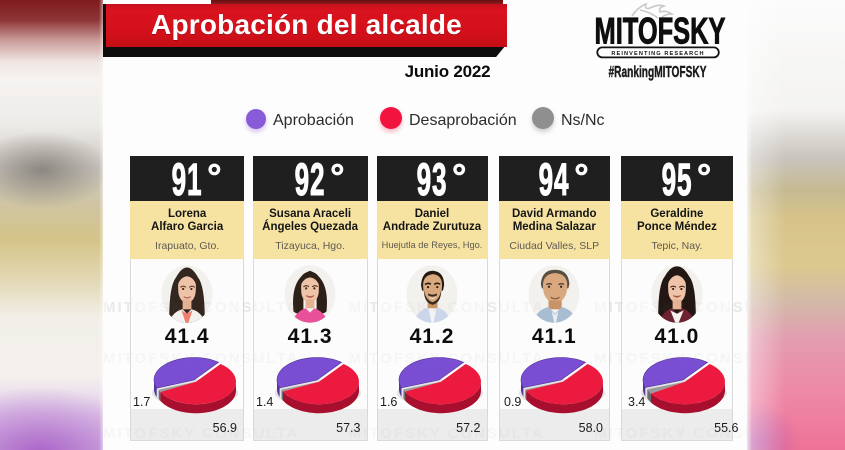 Image resolution: width=845 pixels, height=450 pixels. Describe the element at coordinates (657, 54) in the screenshot. I see `svg-text: REINVENTING RESEARCH` at that location.